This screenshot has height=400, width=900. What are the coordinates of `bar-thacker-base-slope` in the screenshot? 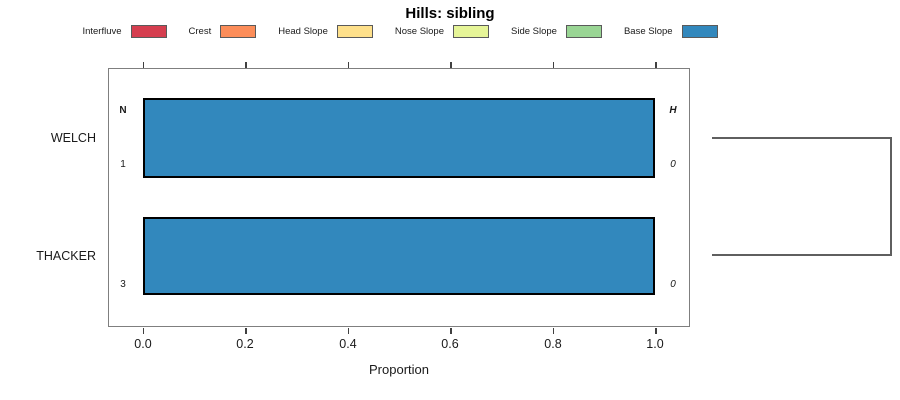 It's located at (399, 256).